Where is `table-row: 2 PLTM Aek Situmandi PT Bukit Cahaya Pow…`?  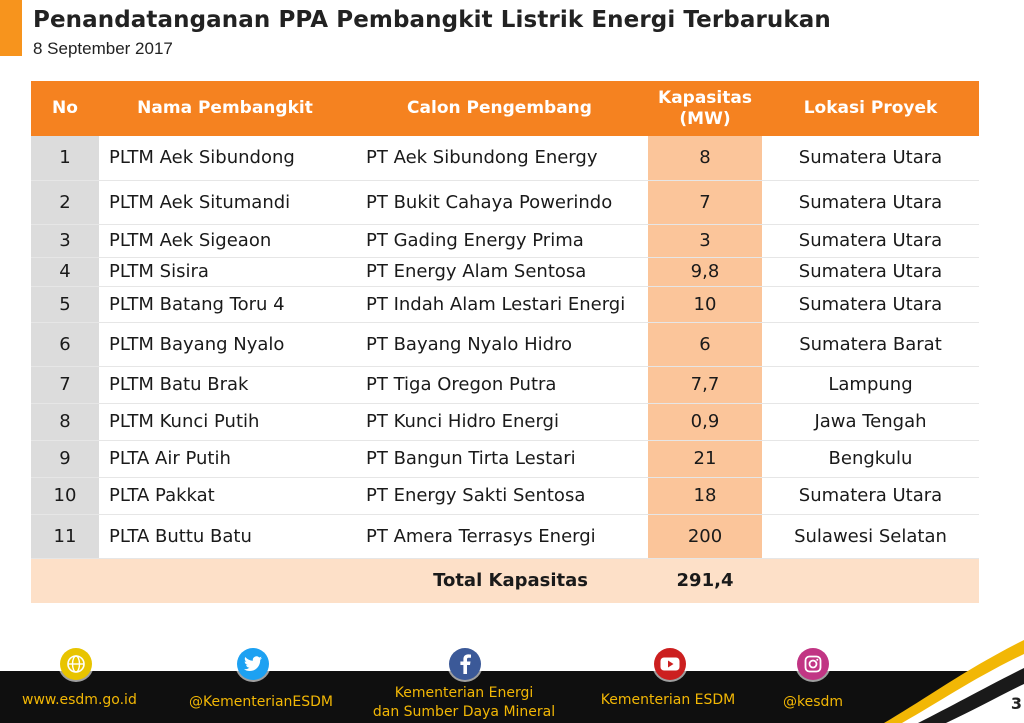
table-row: 2 PLTM Aek Situmandi PT Bukit Cahaya Pow… is located at coordinates (505, 202).